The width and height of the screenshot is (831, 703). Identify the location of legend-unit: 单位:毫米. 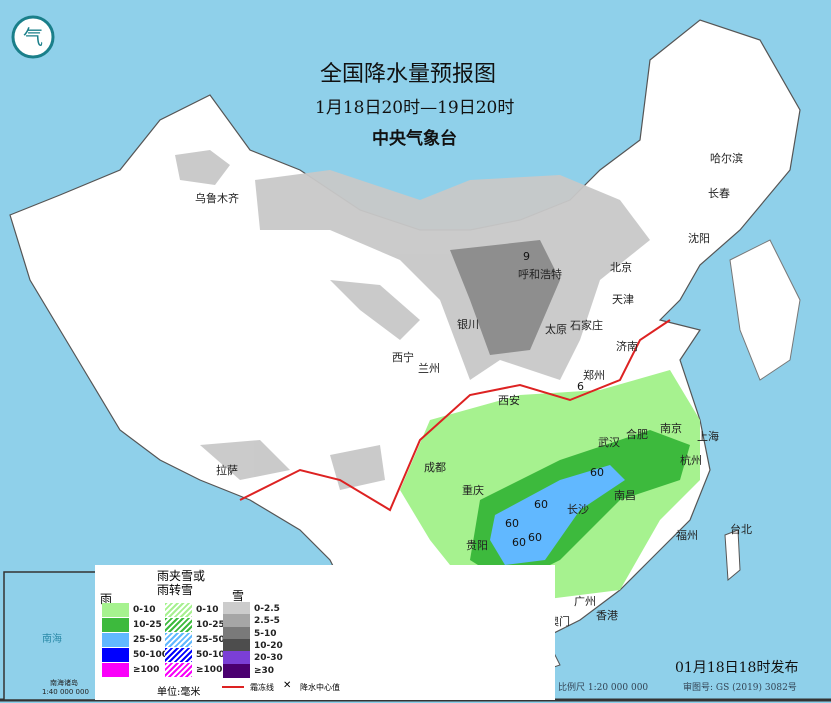
(179, 692).